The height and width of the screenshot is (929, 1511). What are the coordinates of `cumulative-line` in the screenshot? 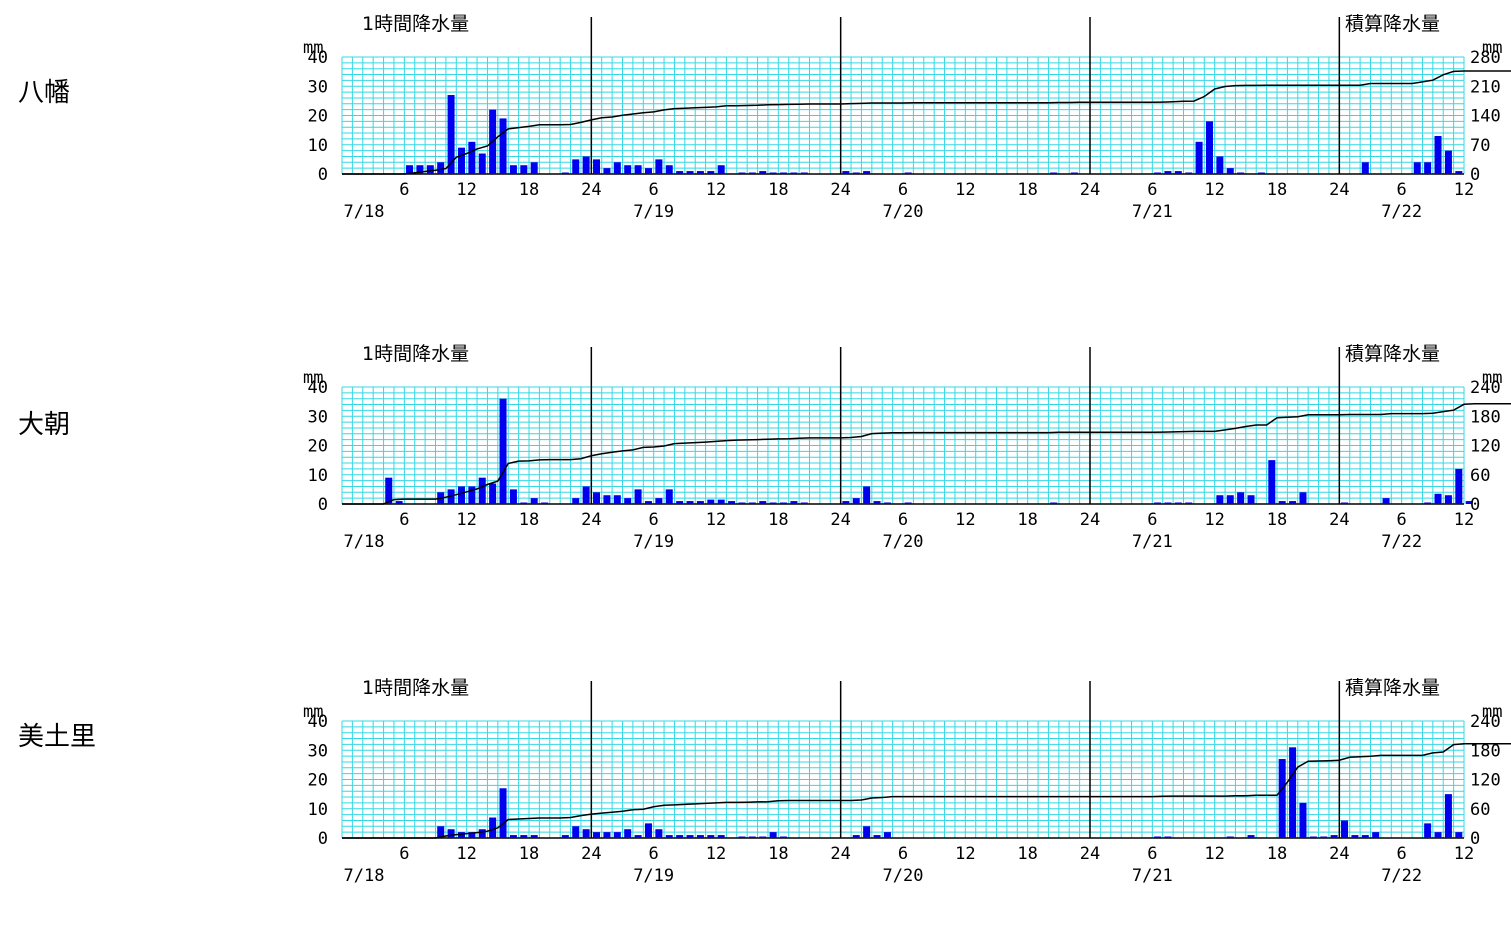 It's located at (926, 122).